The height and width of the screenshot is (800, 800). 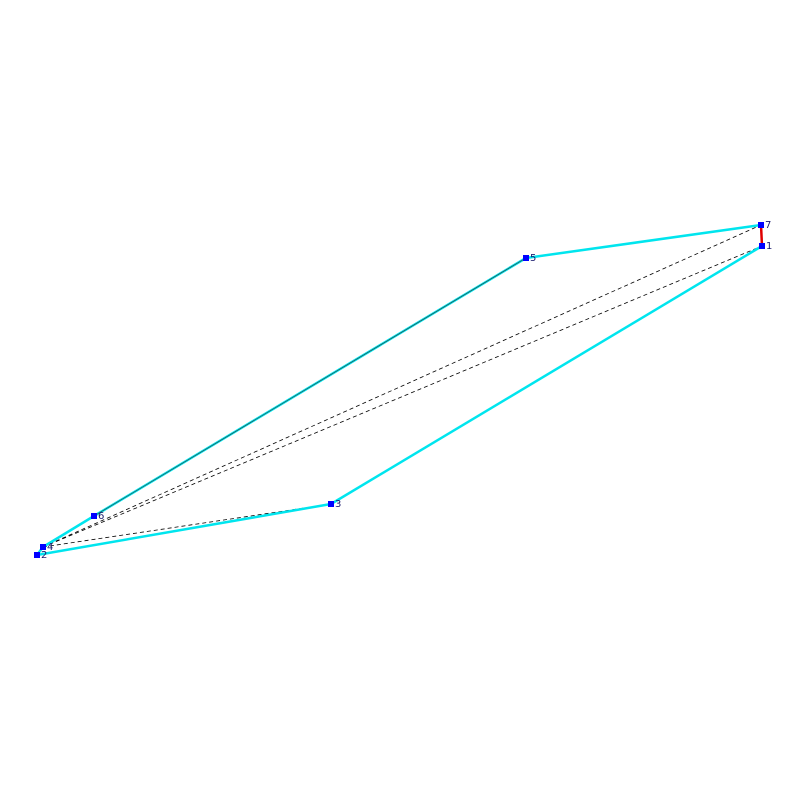 I want to click on node-label: 7, so click(x=768, y=225).